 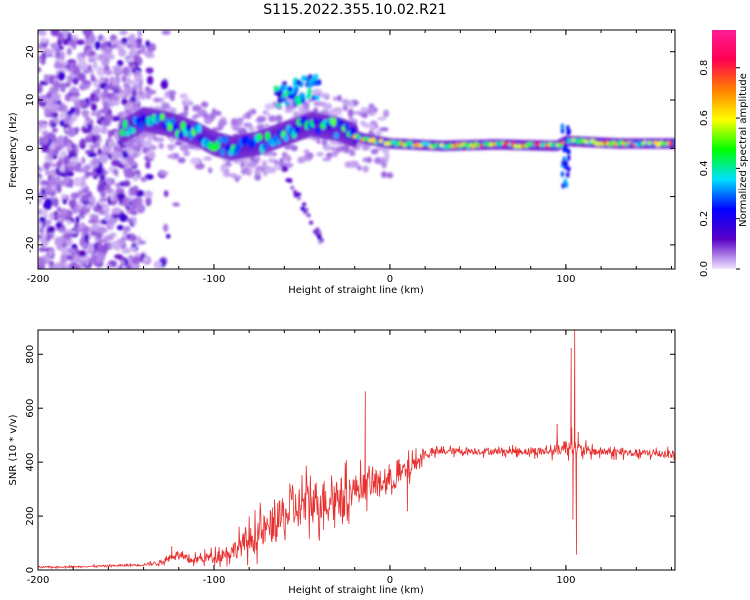 I want to click on snr-y-tick-label: 600, so click(x=30, y=408).